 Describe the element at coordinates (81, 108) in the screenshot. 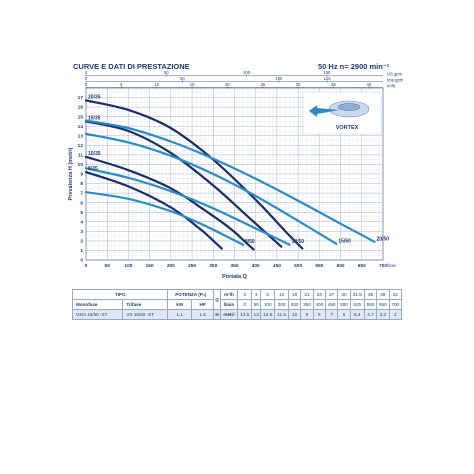

I see `y-tick-label: 16` at that location.